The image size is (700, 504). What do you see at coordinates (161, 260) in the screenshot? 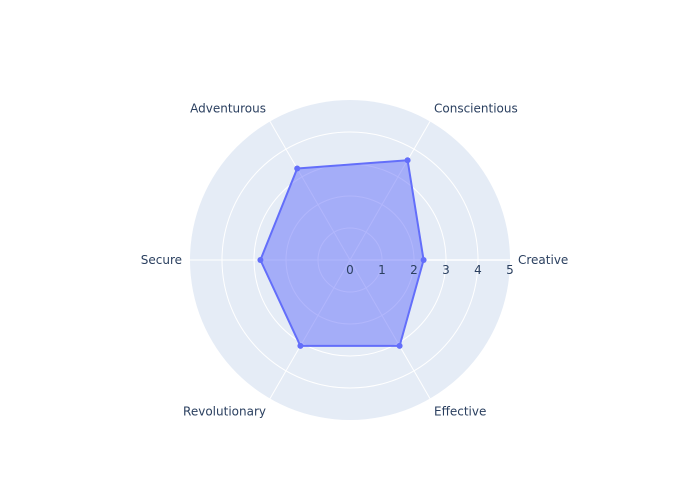
I see `category-label-secure: Secure` at bounding box center [161, 260].